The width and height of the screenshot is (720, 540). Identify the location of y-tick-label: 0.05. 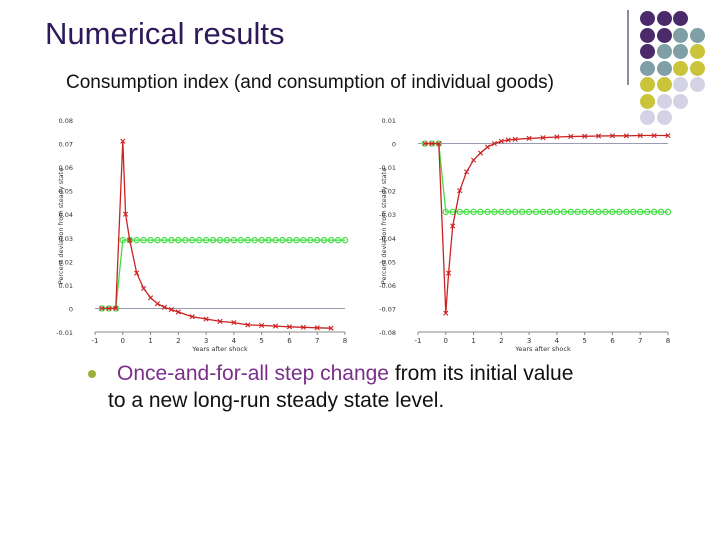
(66, 192).